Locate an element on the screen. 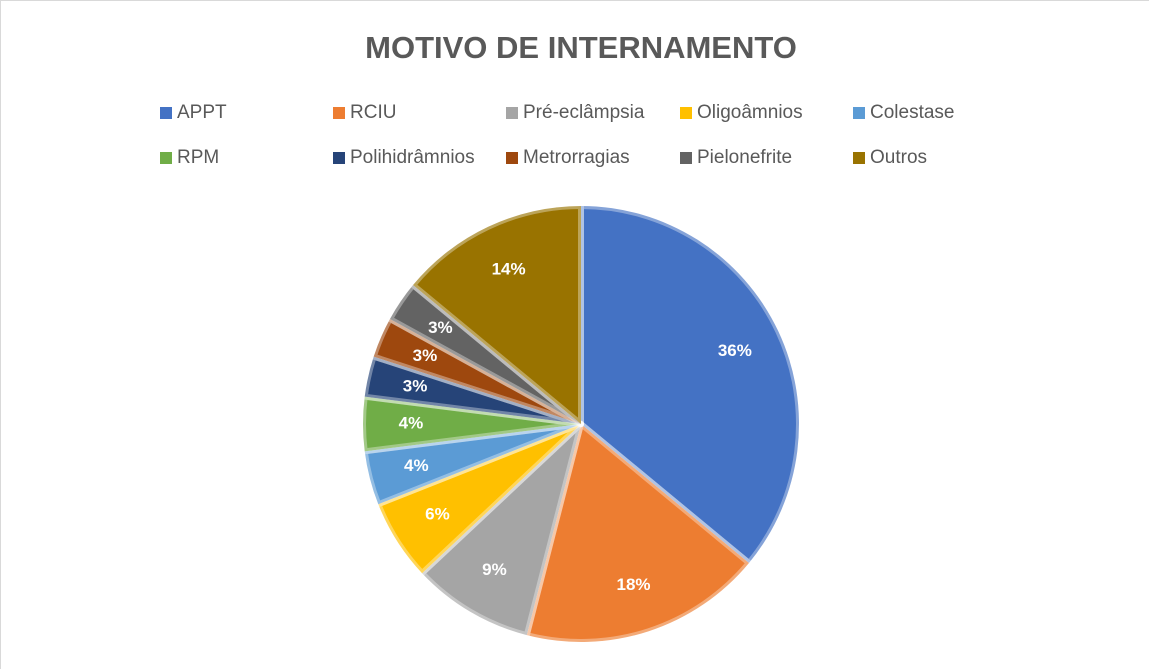 The image size is (1149, 669). chart-title: MOTIVO DE INTERNAMENTO is located at coordinates (581, 47).